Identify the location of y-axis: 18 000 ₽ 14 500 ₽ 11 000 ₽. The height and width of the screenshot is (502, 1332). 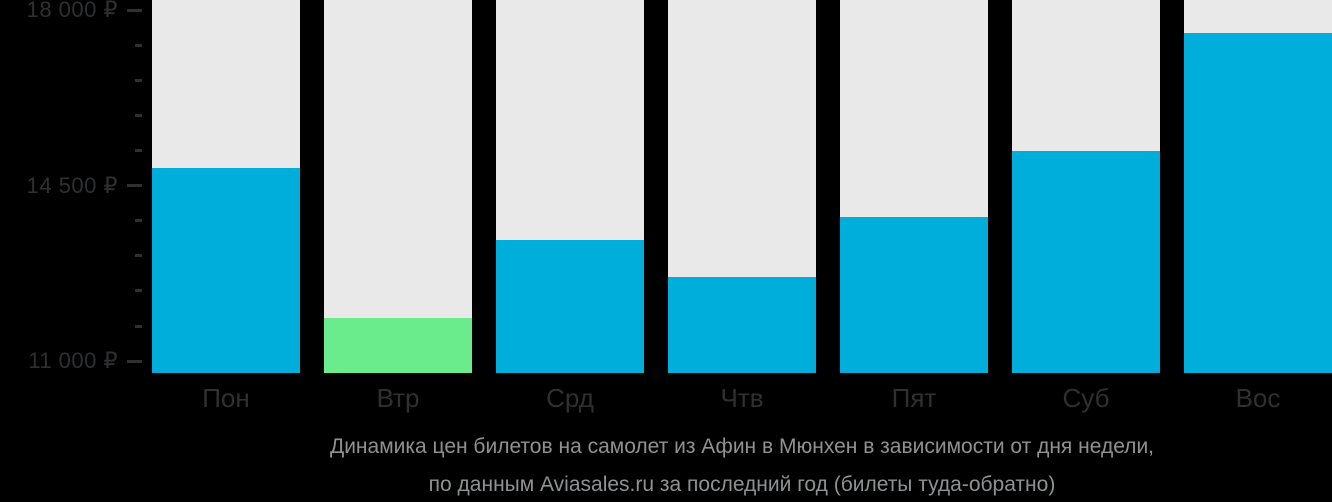
(76, 186).